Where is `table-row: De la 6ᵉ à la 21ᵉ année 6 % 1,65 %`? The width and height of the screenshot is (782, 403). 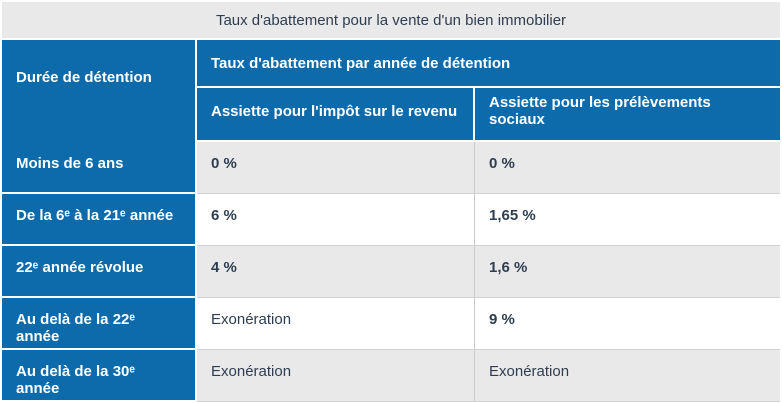 table-row: De la 6ᵉ à la 21ᵉ année 6 % 1,65 % is located at coordinates (391, 220).